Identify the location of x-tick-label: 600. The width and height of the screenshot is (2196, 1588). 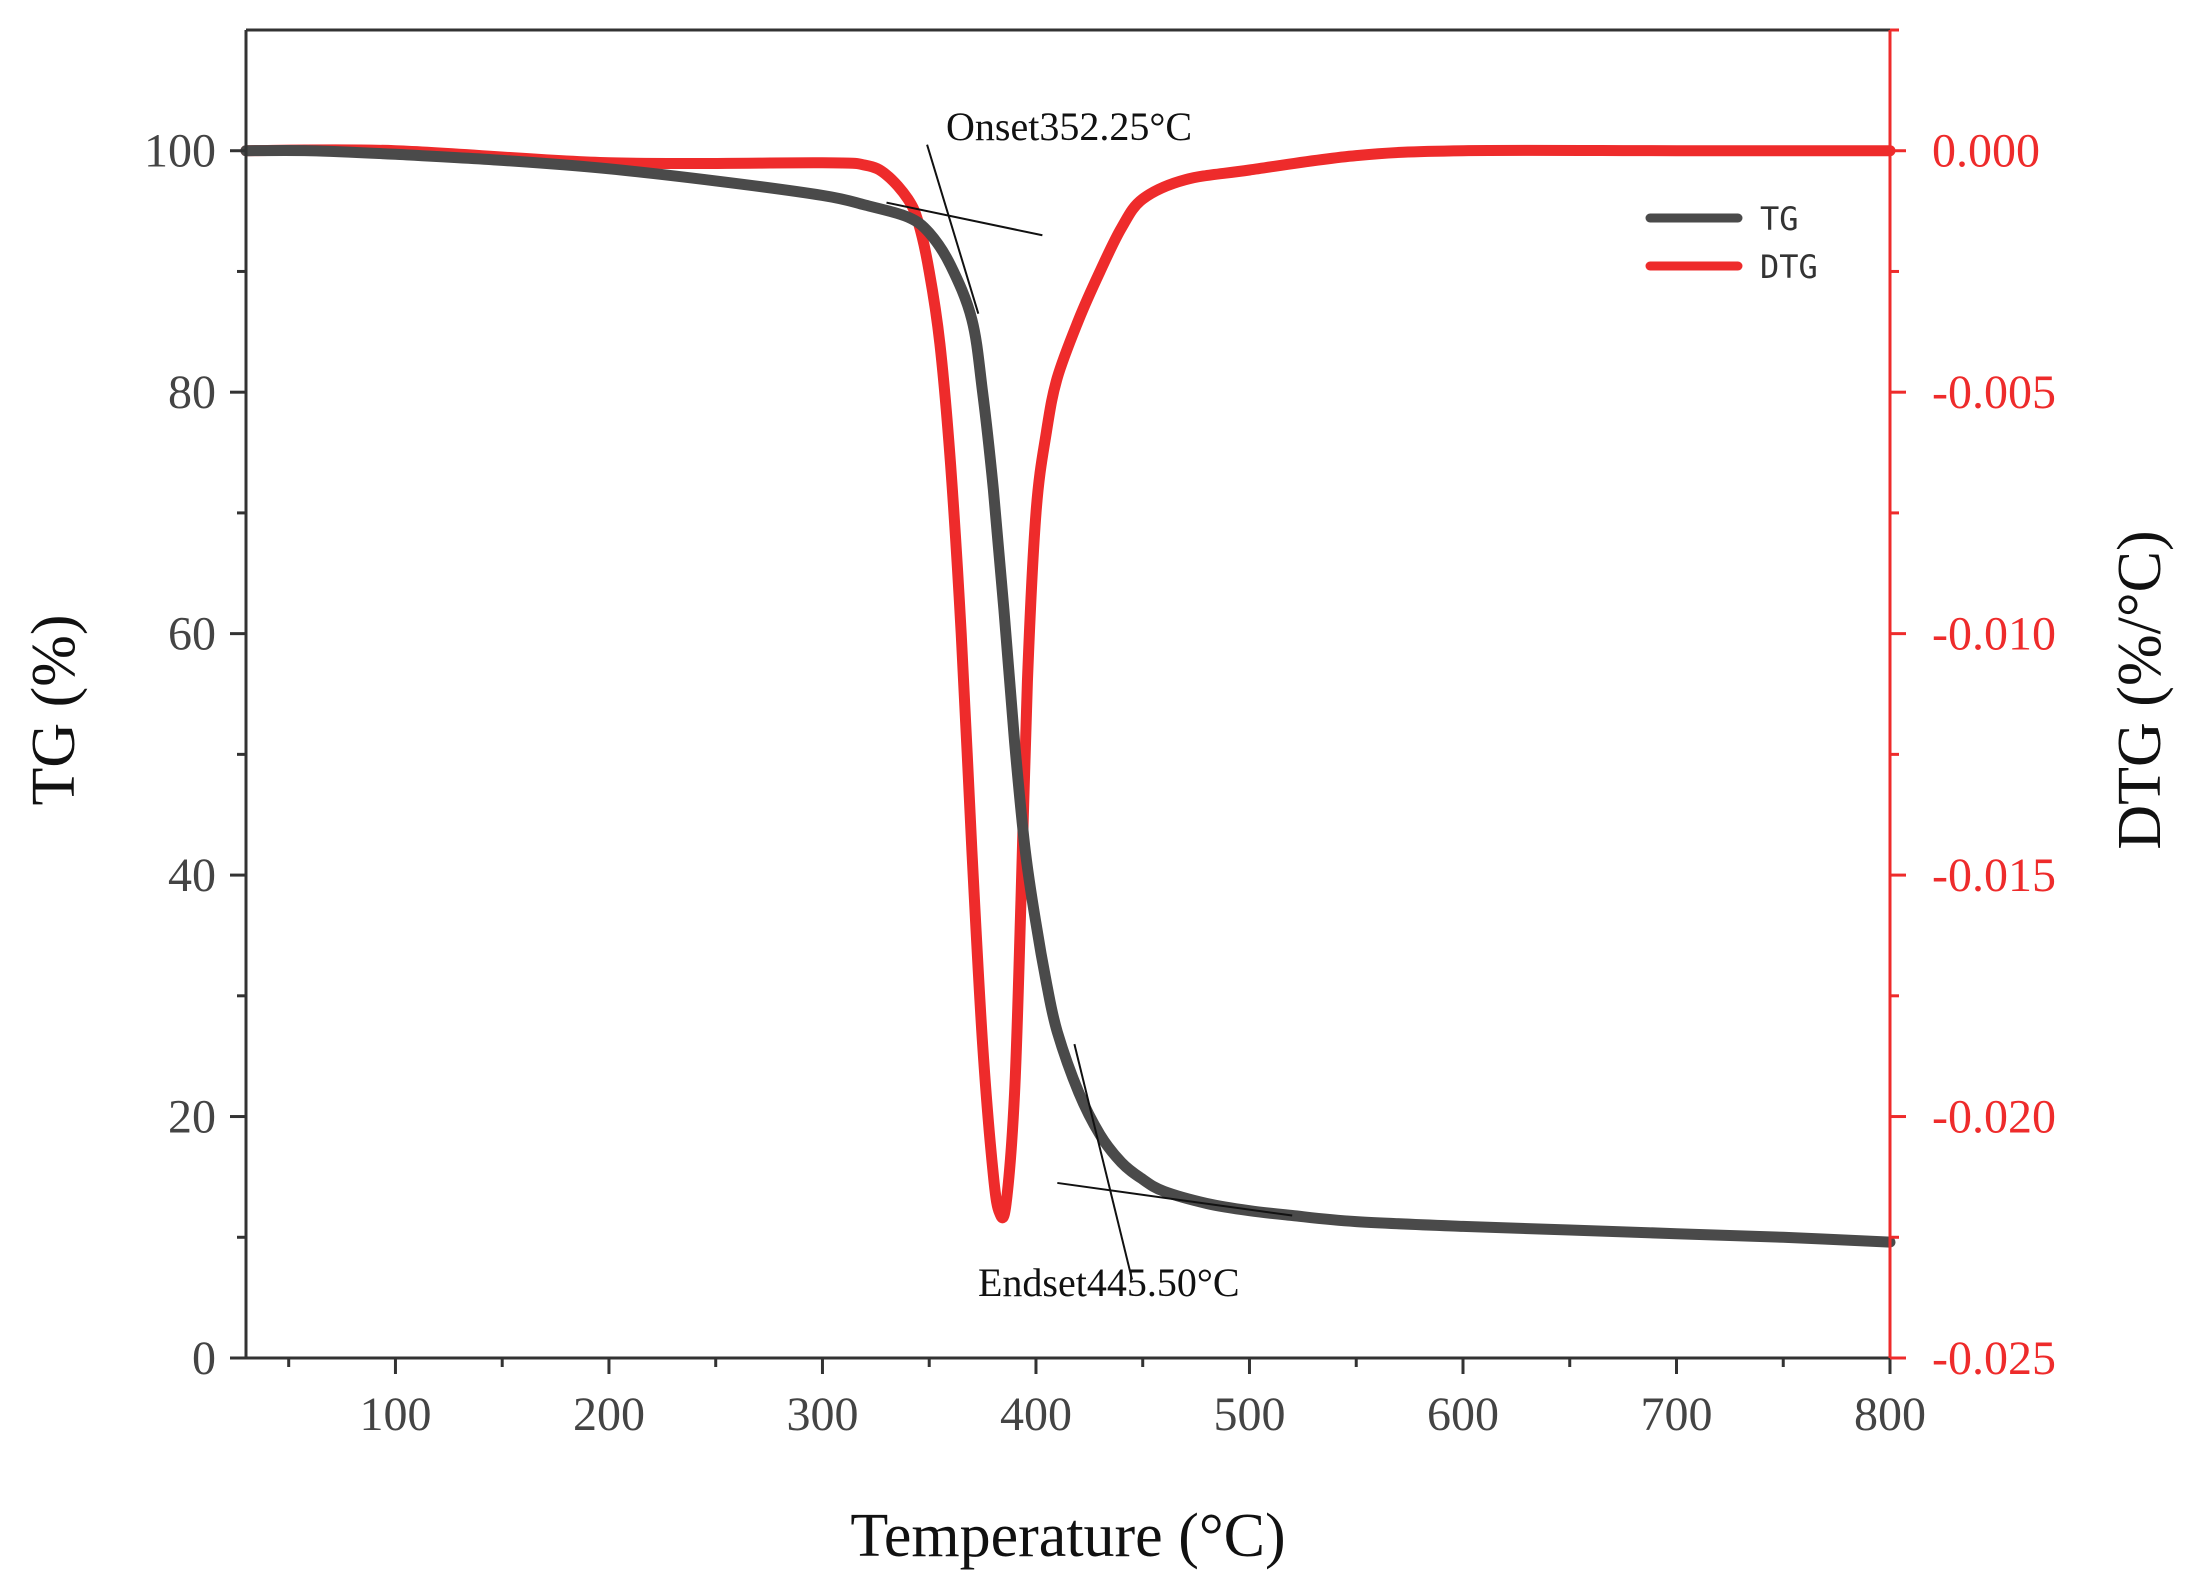
(1463, 1414).